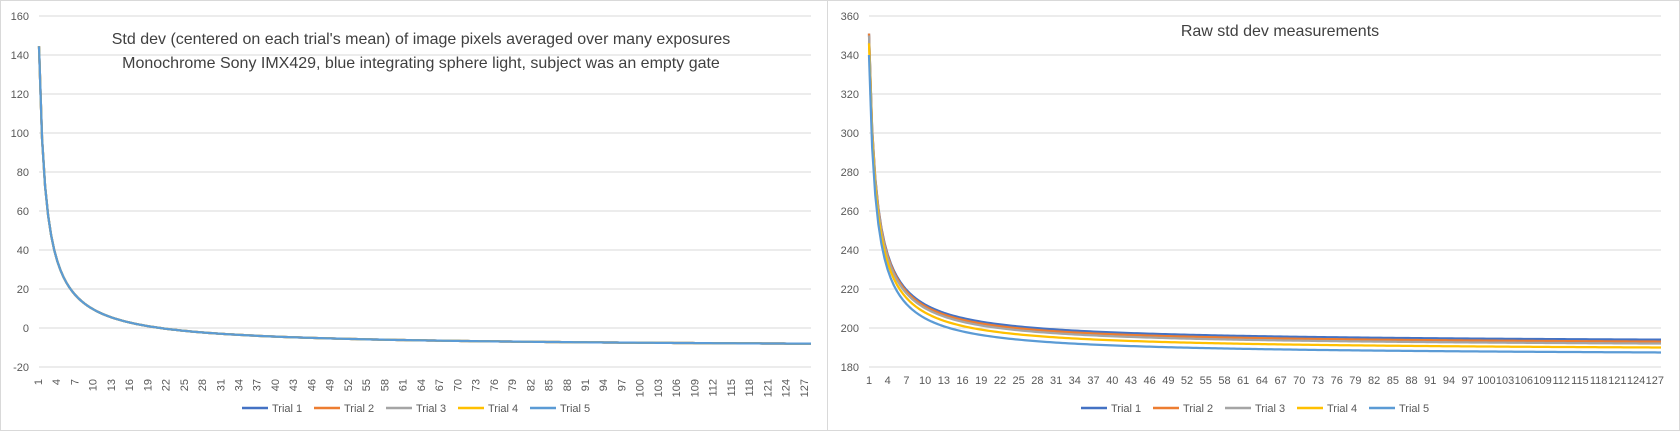 The height and width of the screenshot is (432, 1680). Describe the element at coordinates (1318, 381) in the screenshot. I see `x-tick-label: 73` at that location.